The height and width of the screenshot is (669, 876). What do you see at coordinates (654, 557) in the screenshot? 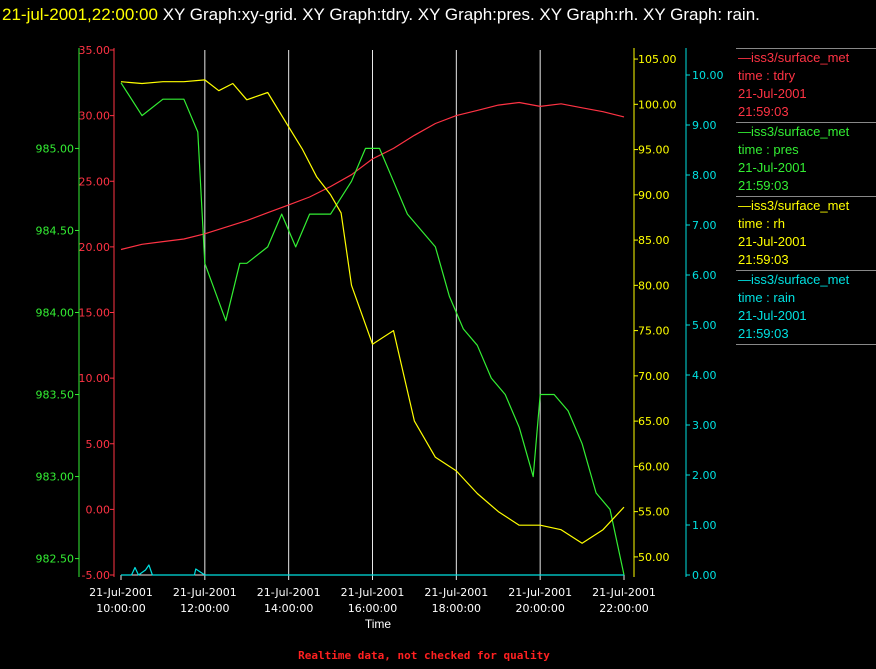
I see `rh-tick-label: 50.00` at bounding box center [654, 557].